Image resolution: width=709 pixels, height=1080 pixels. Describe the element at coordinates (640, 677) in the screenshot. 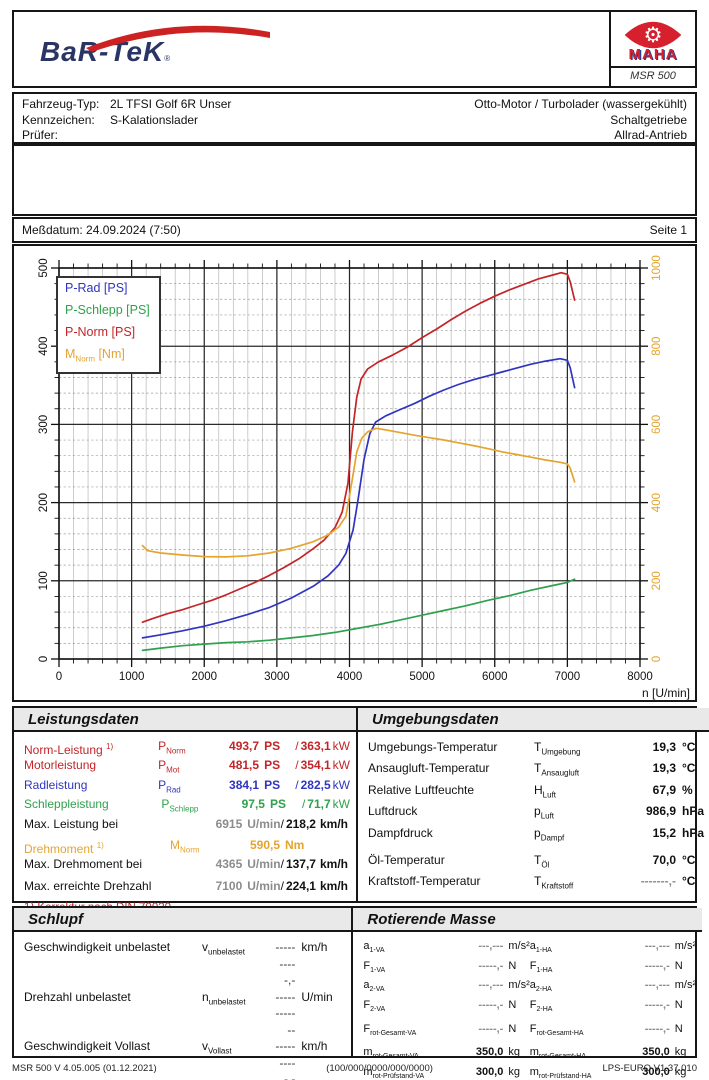

I see `svg-text: 8000` at that location.